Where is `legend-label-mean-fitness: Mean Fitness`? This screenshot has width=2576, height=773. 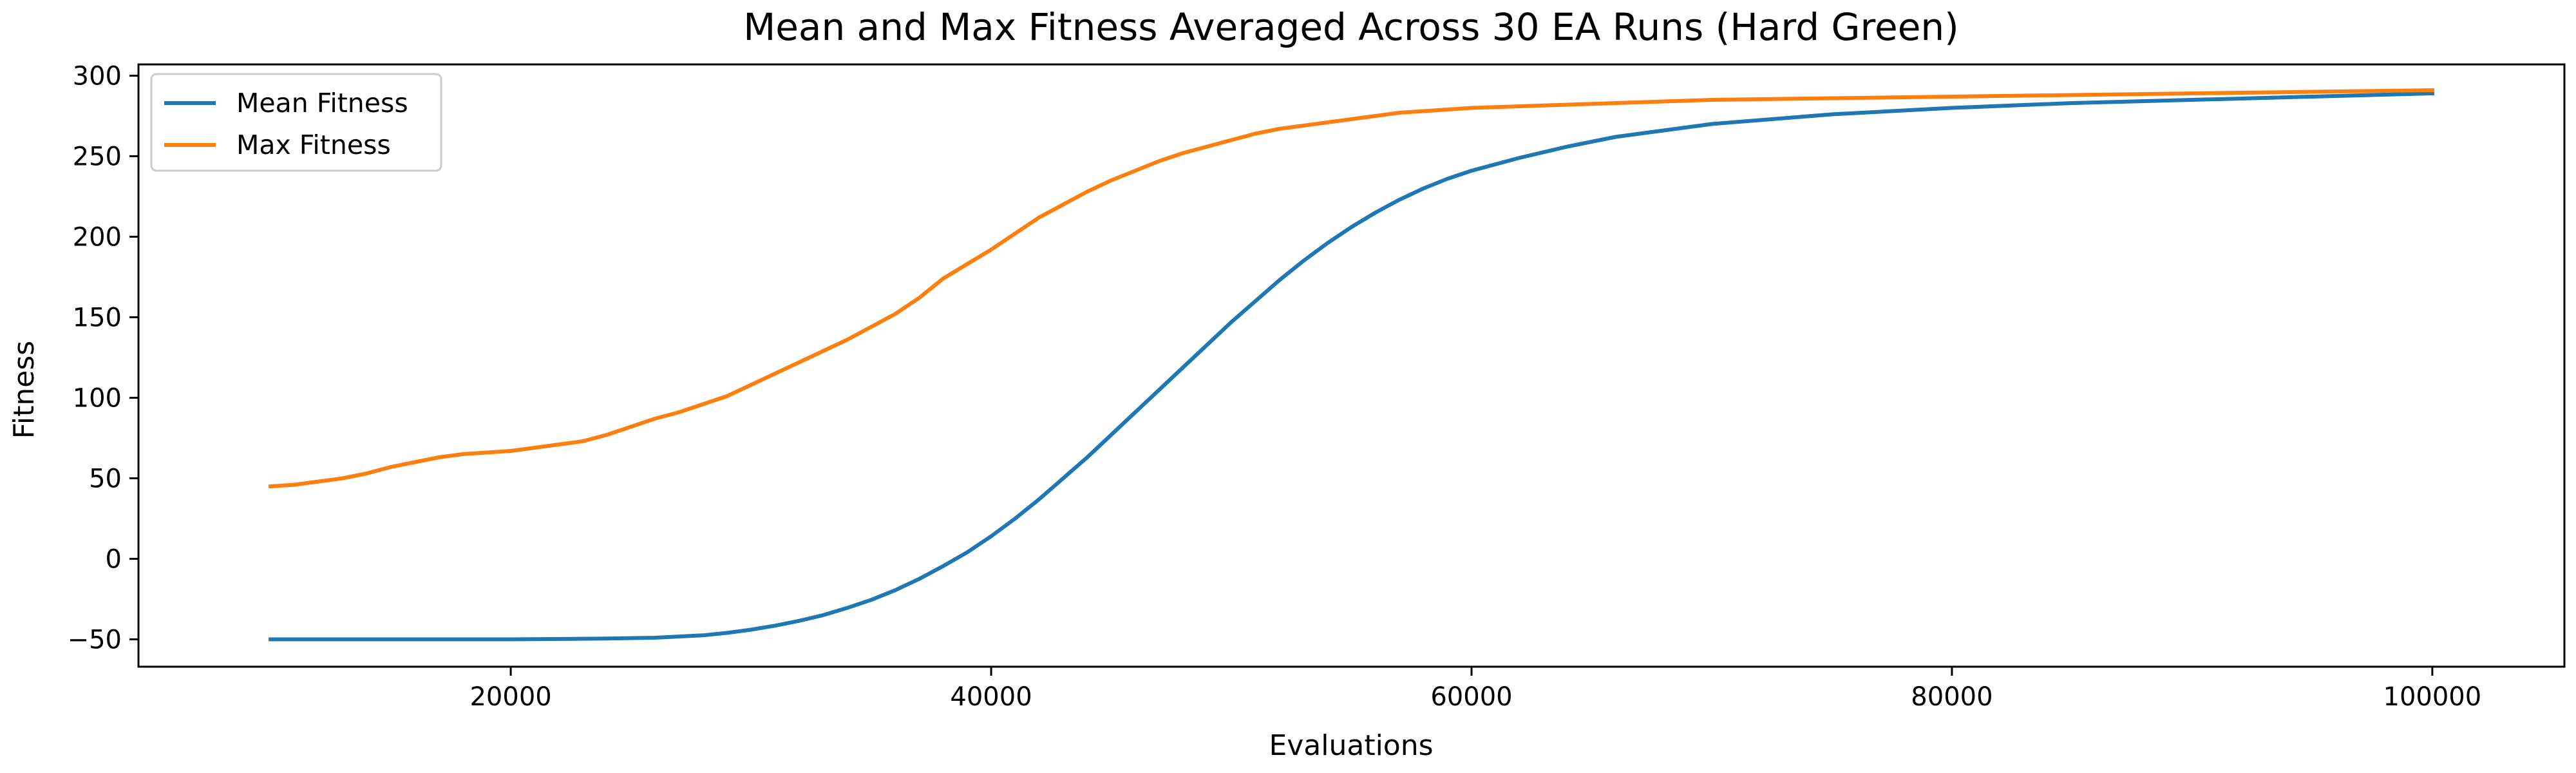
legend-label-mean-fitness: Mean Fitness is located at coordinates (322, 104).